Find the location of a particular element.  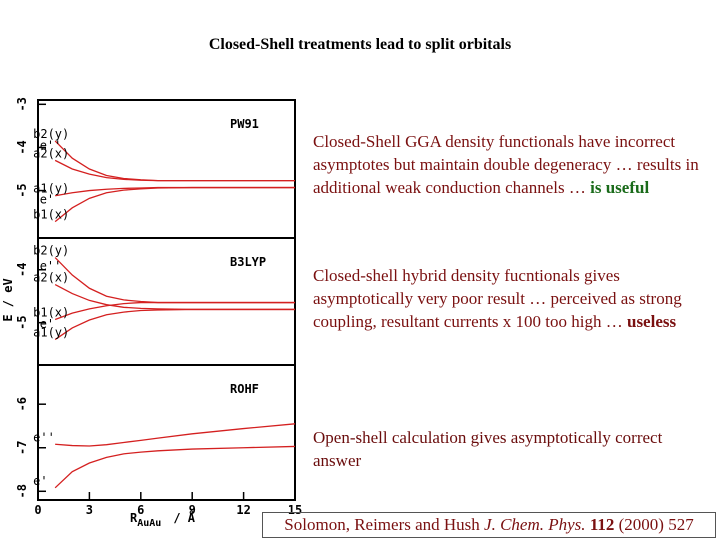

note-emphasis: is useful is located at coordinates (620, 187).